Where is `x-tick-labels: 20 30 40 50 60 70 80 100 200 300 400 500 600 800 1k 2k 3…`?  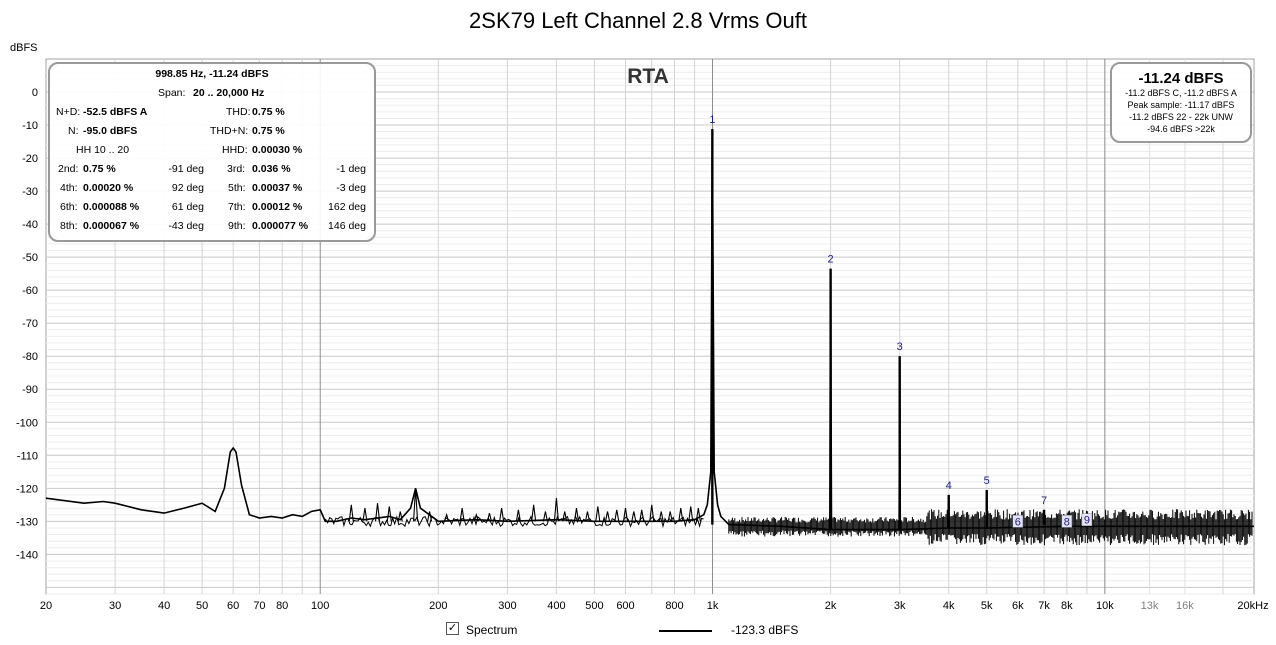 x-tick-labels: 20 30 40 50 60 70 80 100 200 300 400 500 600 800 1k 2k 3… is located at coordinates (654, 606).